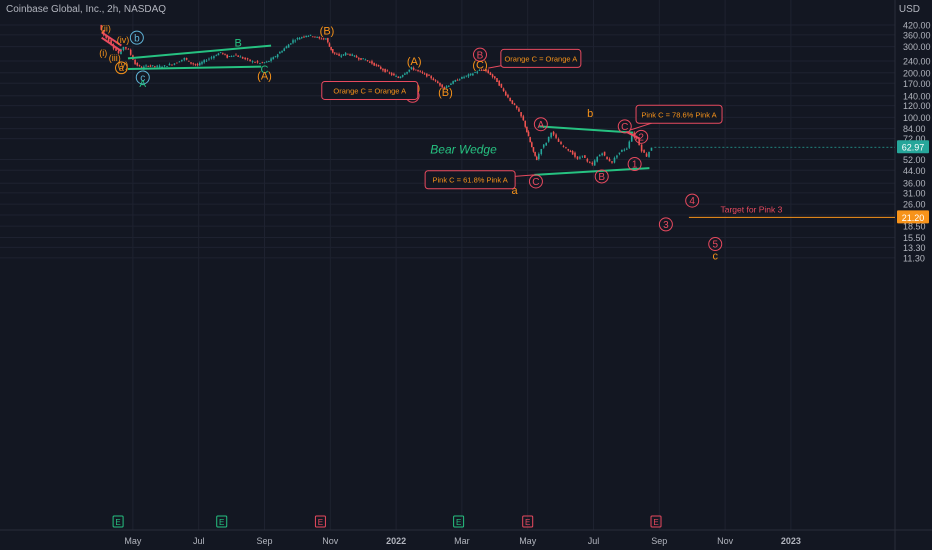 This screenshot has height=550, width=932. I want to click on wave-label: 1, so click(635, 165).